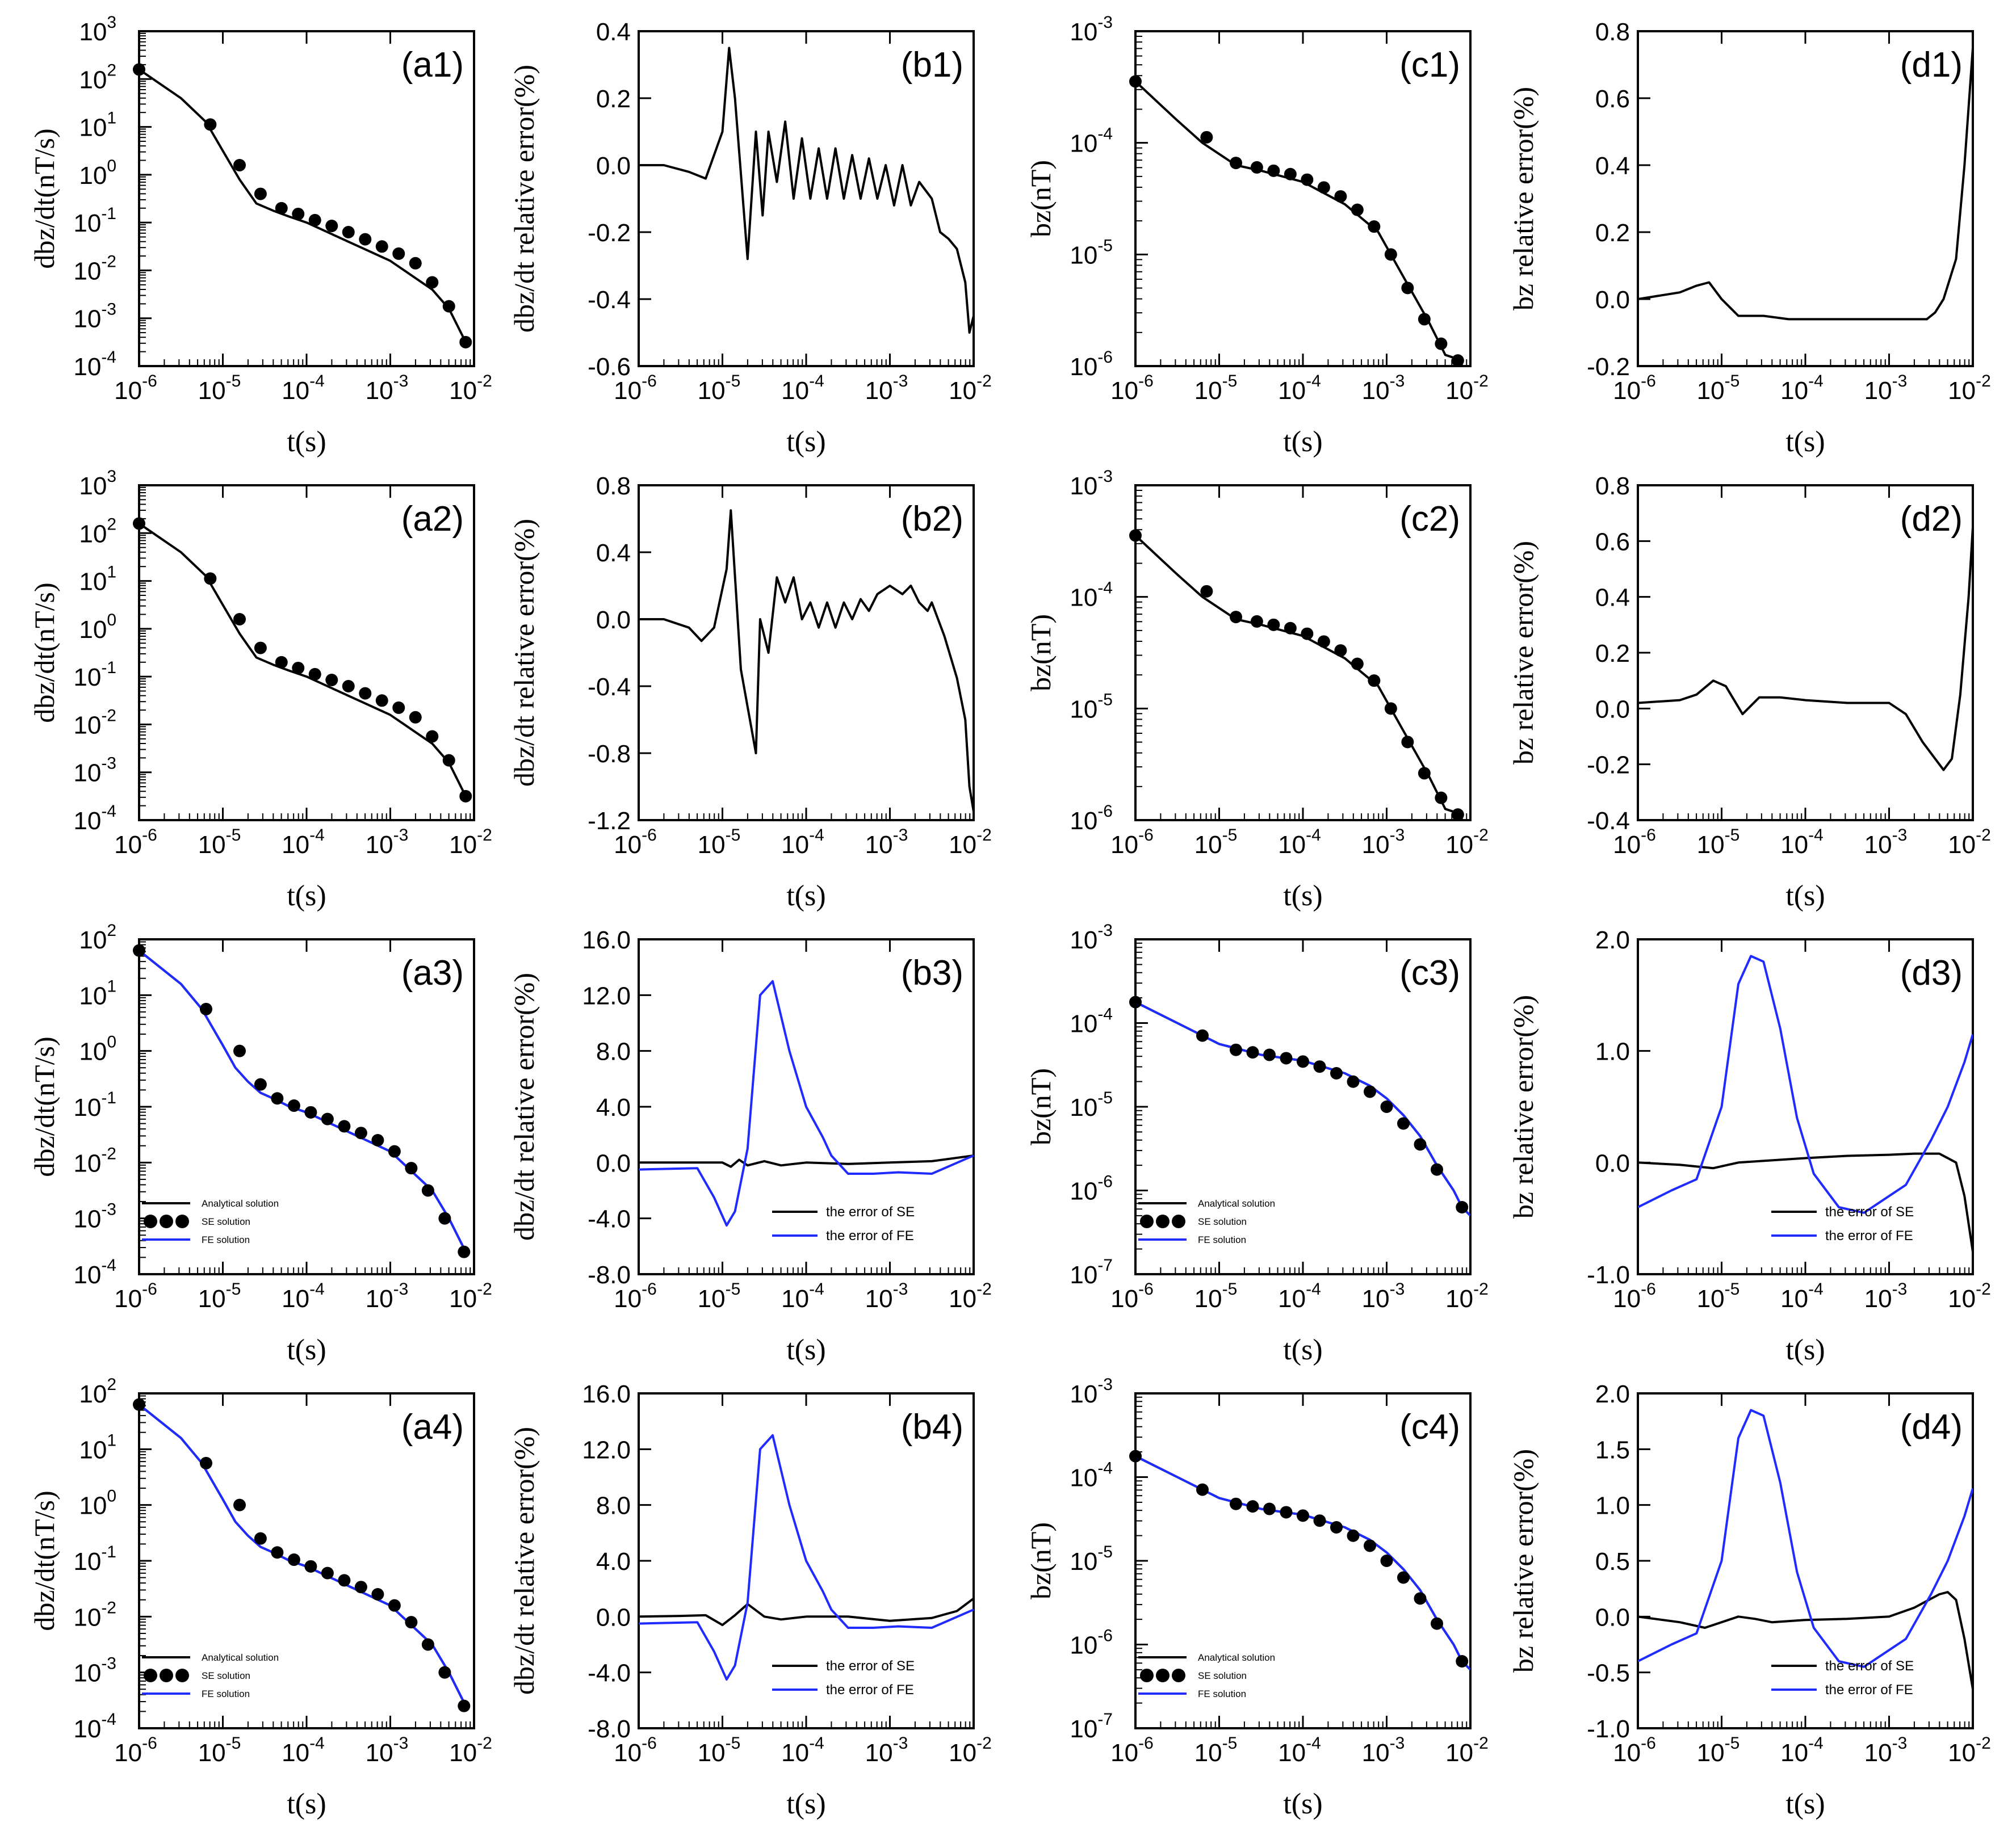 The height and width of the screenshot is (1848, 2012). Describe the element at coordinates (609, 1673) in the screenshot. I see `y-tick-label: -4.0` at that location.